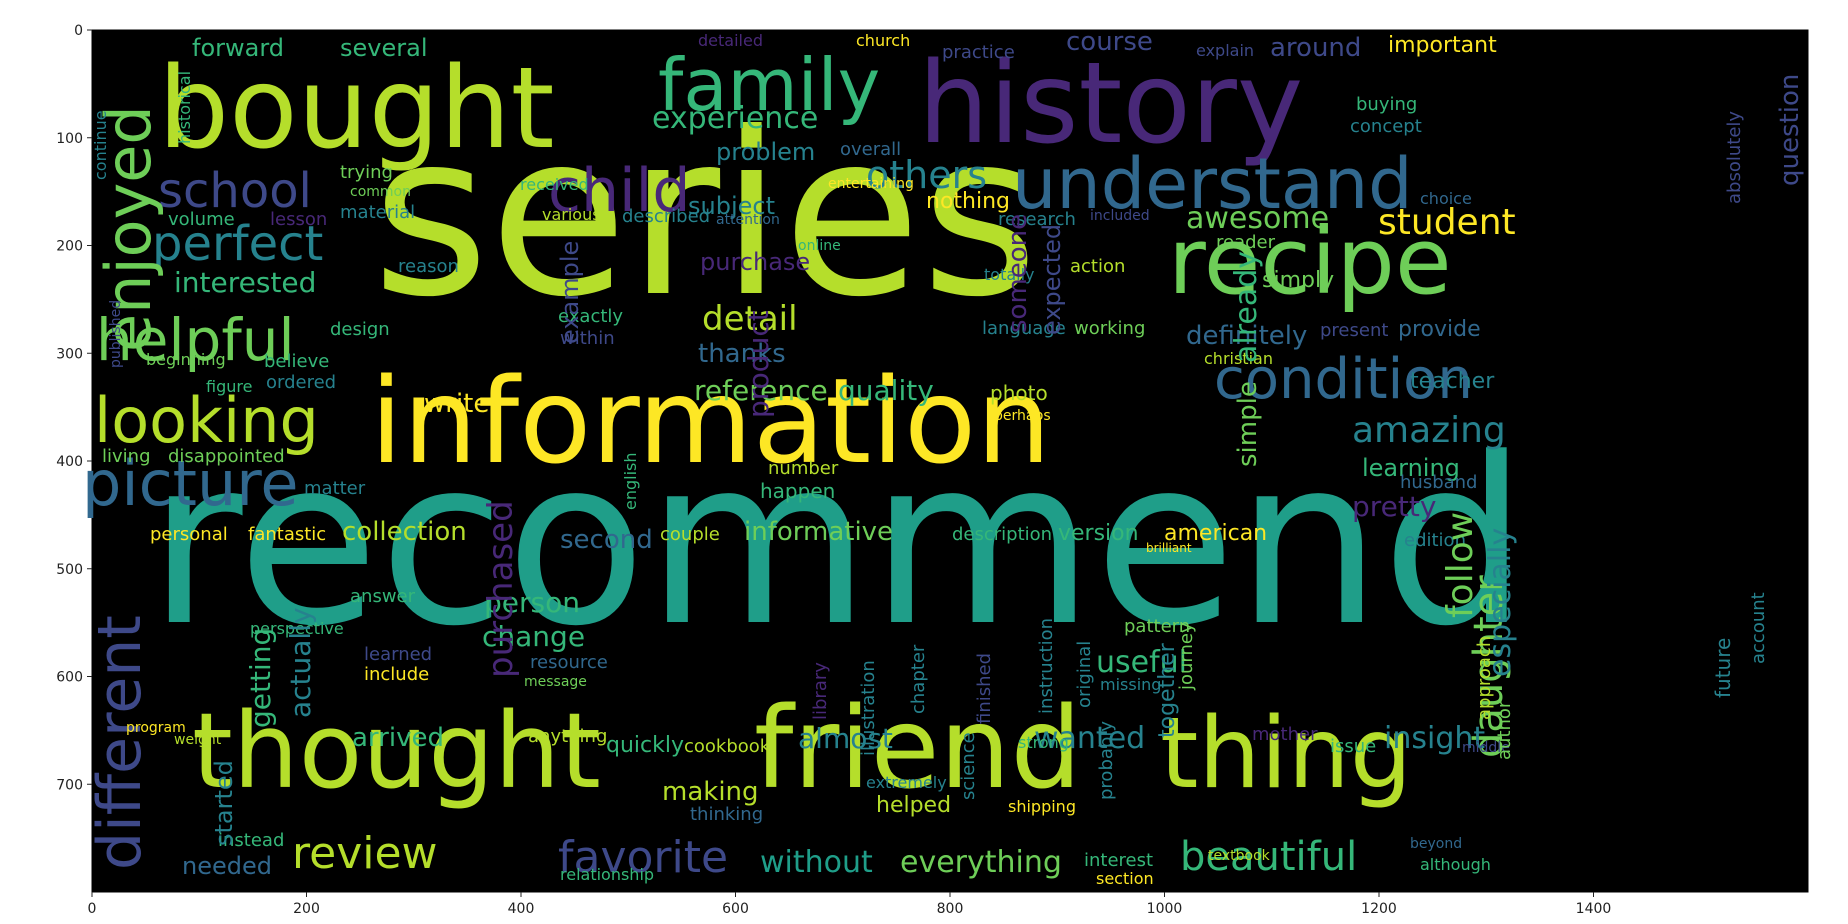  What do you see at coordinates (1438, 482) in the screenshot?
I see `cloud-word: husband` at bounding box center [1438, 482].